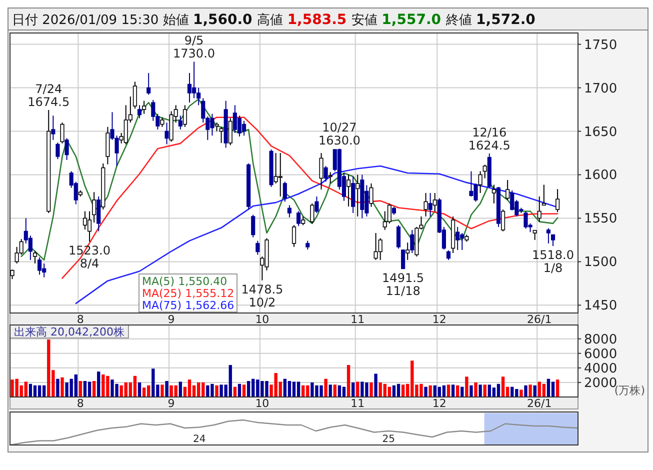 The image size is (653, 470). Describe the element at coordinates (601, 354) in the screenshot. I see `y-tick-label: 6000` at that location.